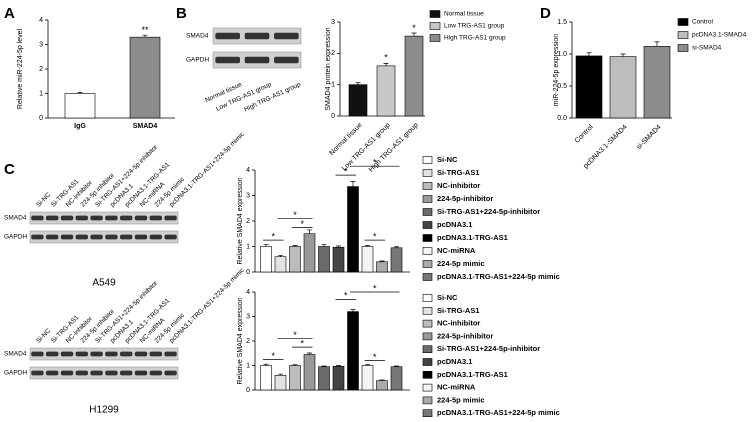 The image size is (753, 422). Describe the element at coordinates (447, 159) in the screenshot. I see `legend-label: Si-NC` at that location.